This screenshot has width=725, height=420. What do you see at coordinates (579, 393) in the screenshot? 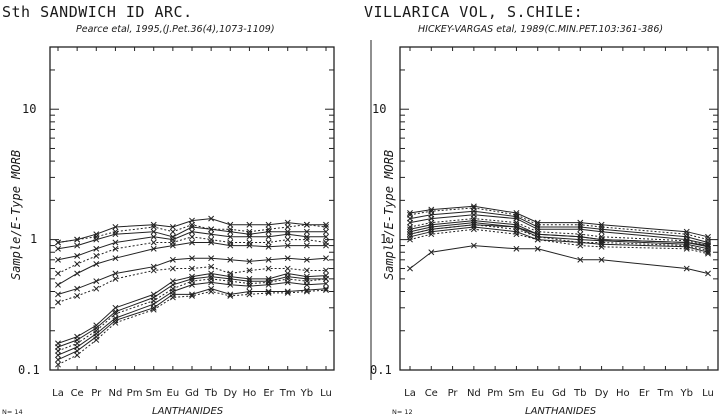
I see `x-tick-label: Tb` at bounding box center [579, 393].